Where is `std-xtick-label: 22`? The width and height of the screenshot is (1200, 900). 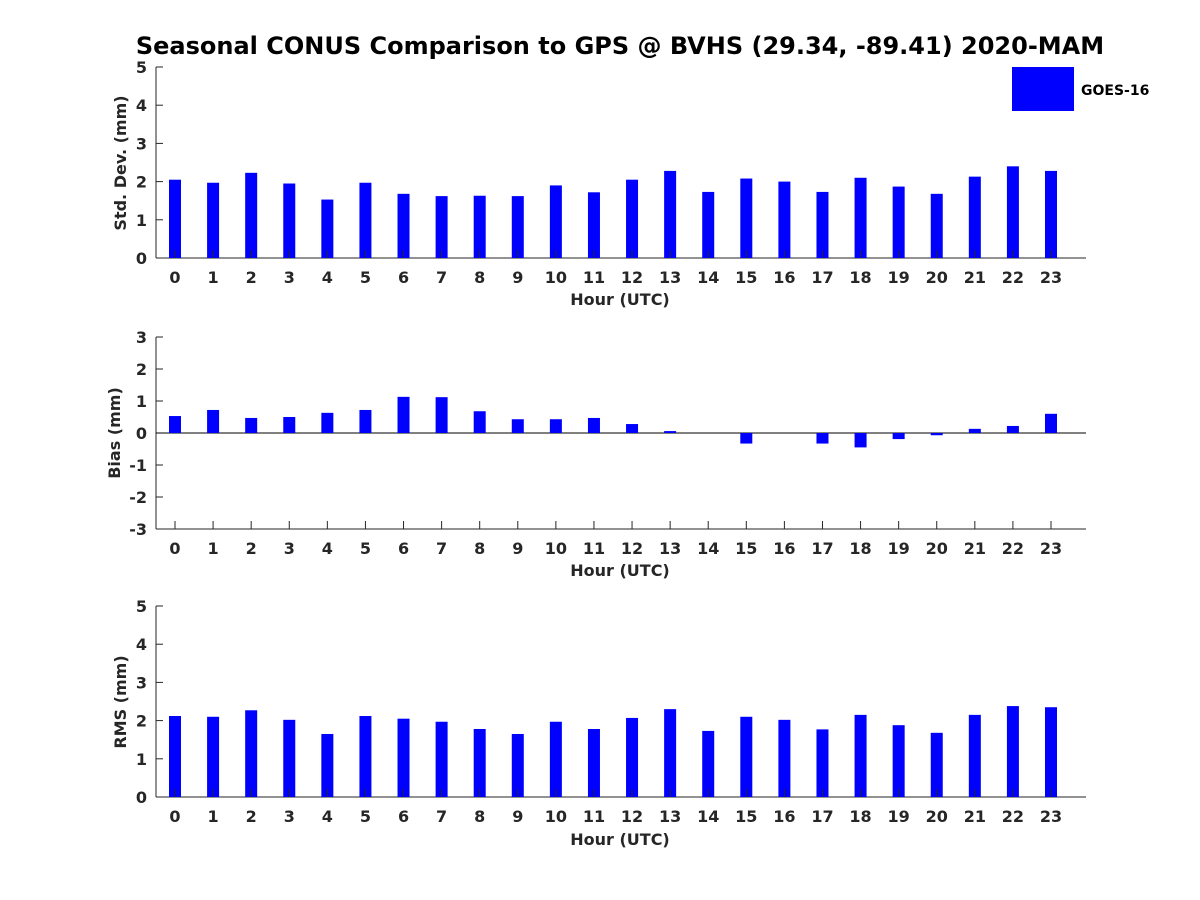 std-xtick-label: 22 is located at coordinates (1013, 277).